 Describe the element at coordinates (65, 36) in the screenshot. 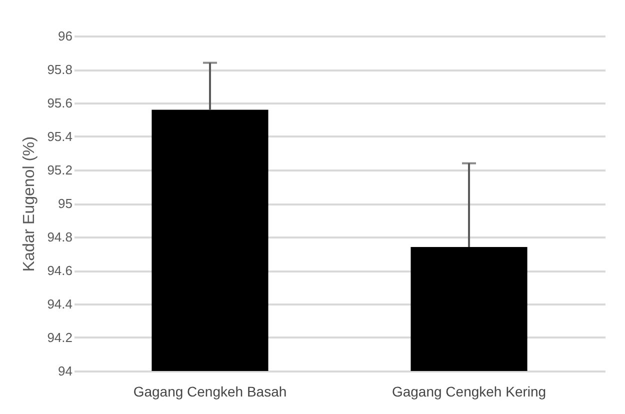

I see `y-tick-label: 96` at that location.